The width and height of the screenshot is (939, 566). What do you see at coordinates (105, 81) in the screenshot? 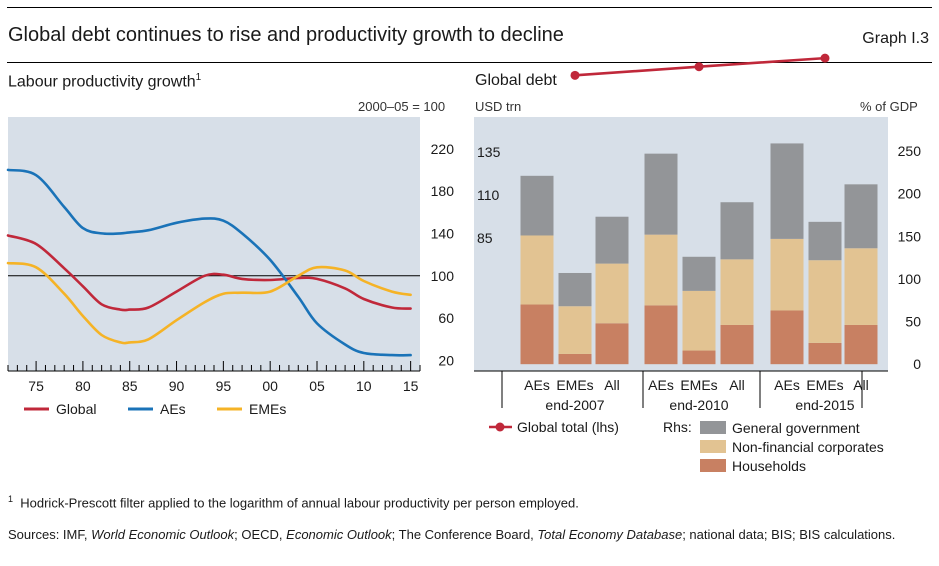
I see `left-panel-title: Labour productivity growth1` at bounding box center [105, 81].